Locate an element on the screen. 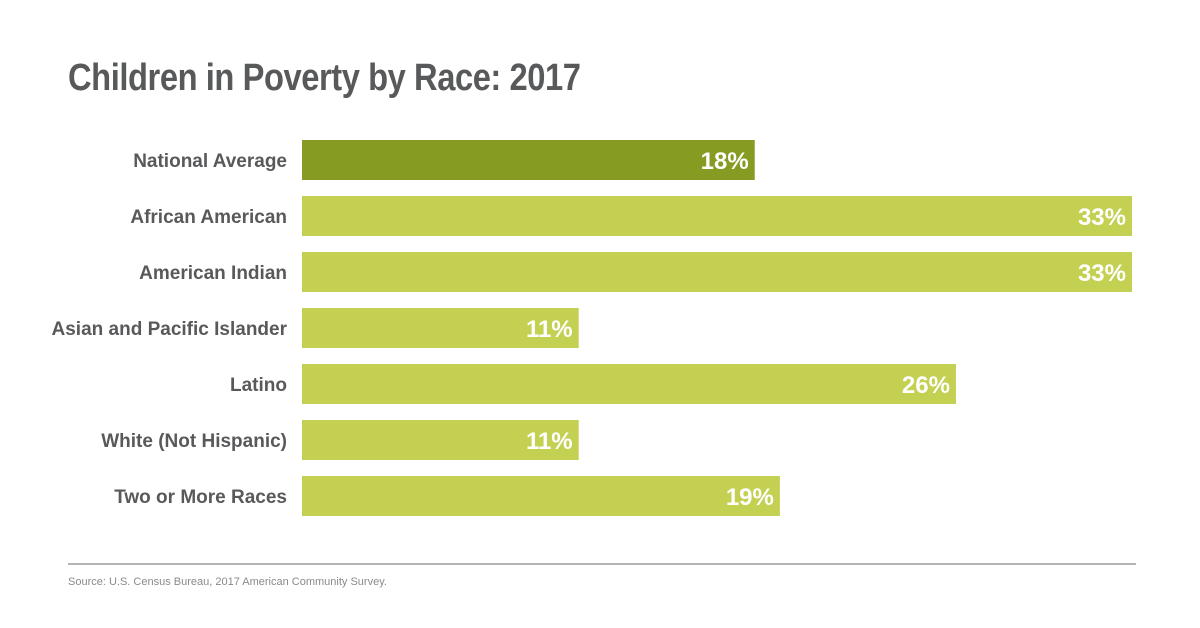 The width and height of the screenshot is (1200, 628). category-label: Latino is located at coordinates (258, 385).